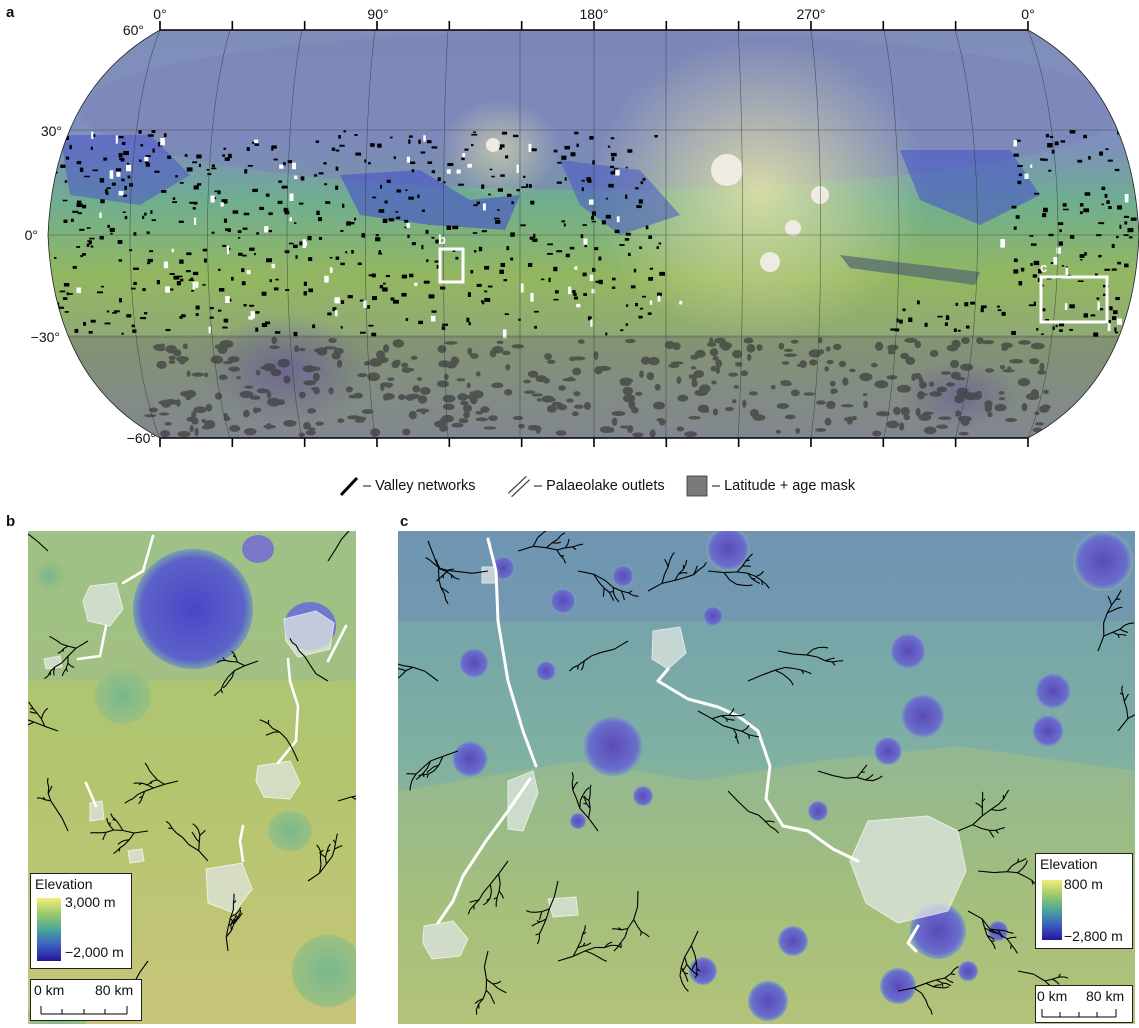  What do you see at coordinates (1084, 1004) in the screenshot?
I see `panel-c-scale-bar: 0 km 80 km` at bounding box center [1084, 1004].